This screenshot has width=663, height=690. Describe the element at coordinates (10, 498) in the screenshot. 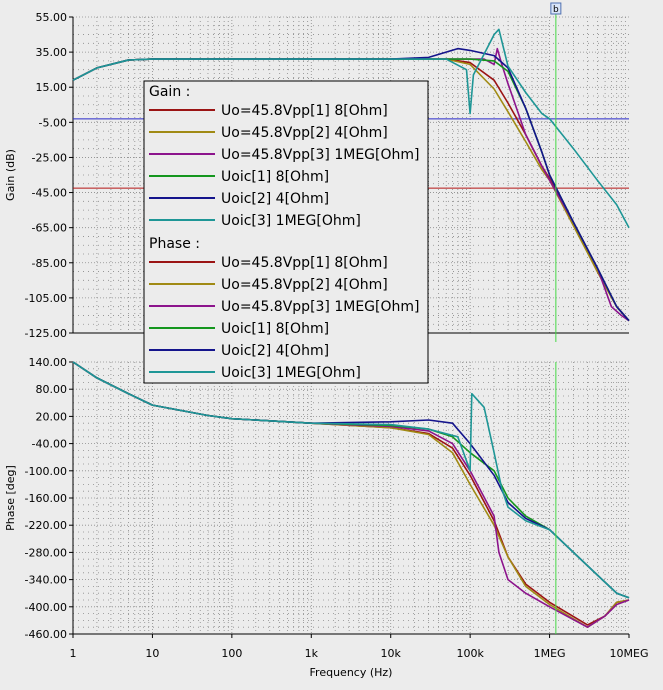

I see `y-axis-label: Phase [deg]` at that location.